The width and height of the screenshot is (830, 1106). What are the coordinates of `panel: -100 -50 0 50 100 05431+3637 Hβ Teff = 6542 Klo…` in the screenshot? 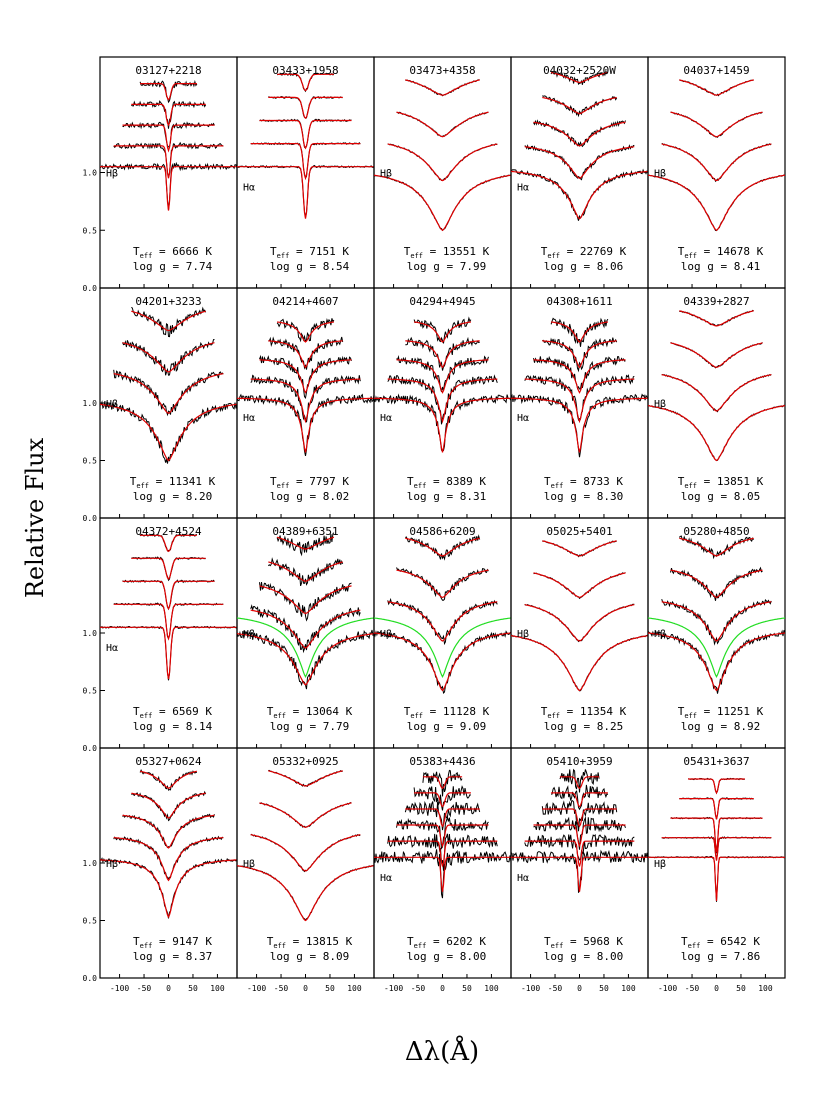 It's located at (716, 870).